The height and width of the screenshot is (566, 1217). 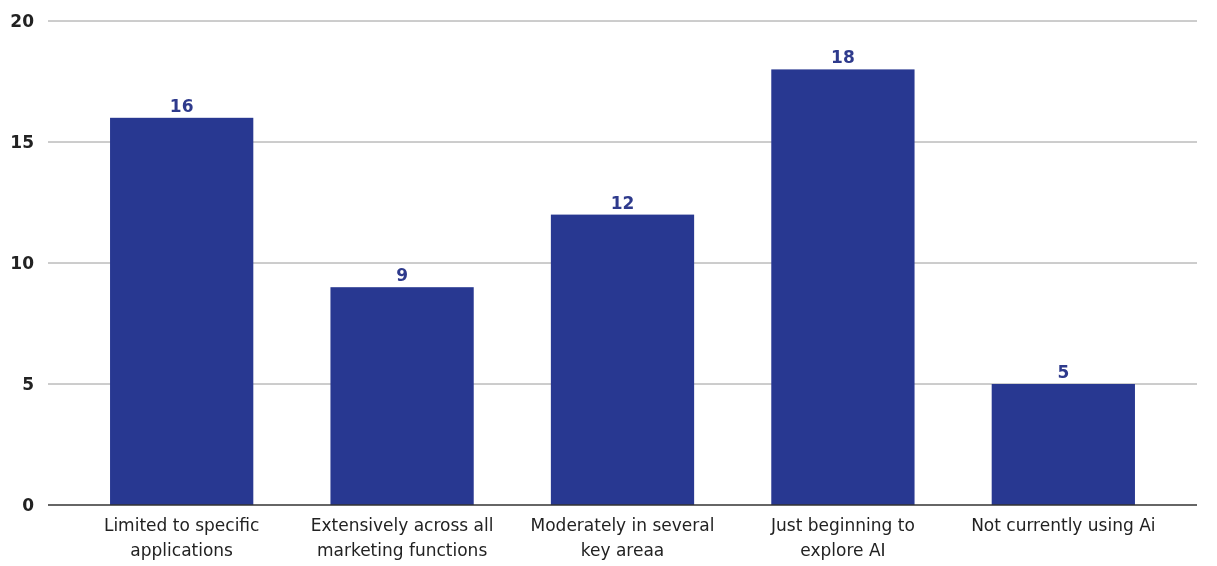 What do you see at coordinates (842, 537) in the screenshot?
I see `x-tick-label: Just beginning to explore AI` at bounding box center [842, 537].